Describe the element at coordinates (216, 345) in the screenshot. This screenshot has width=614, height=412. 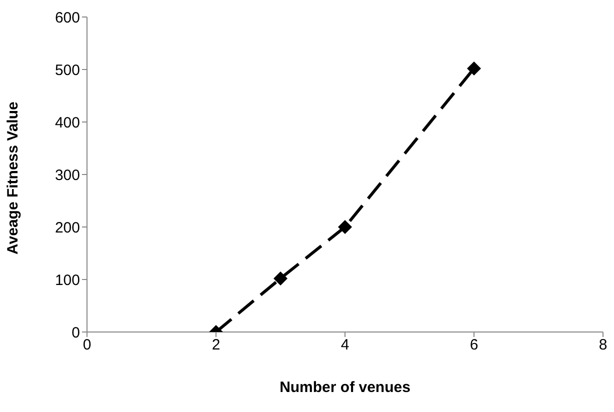
I see `x-tick-label: 2` at that location.